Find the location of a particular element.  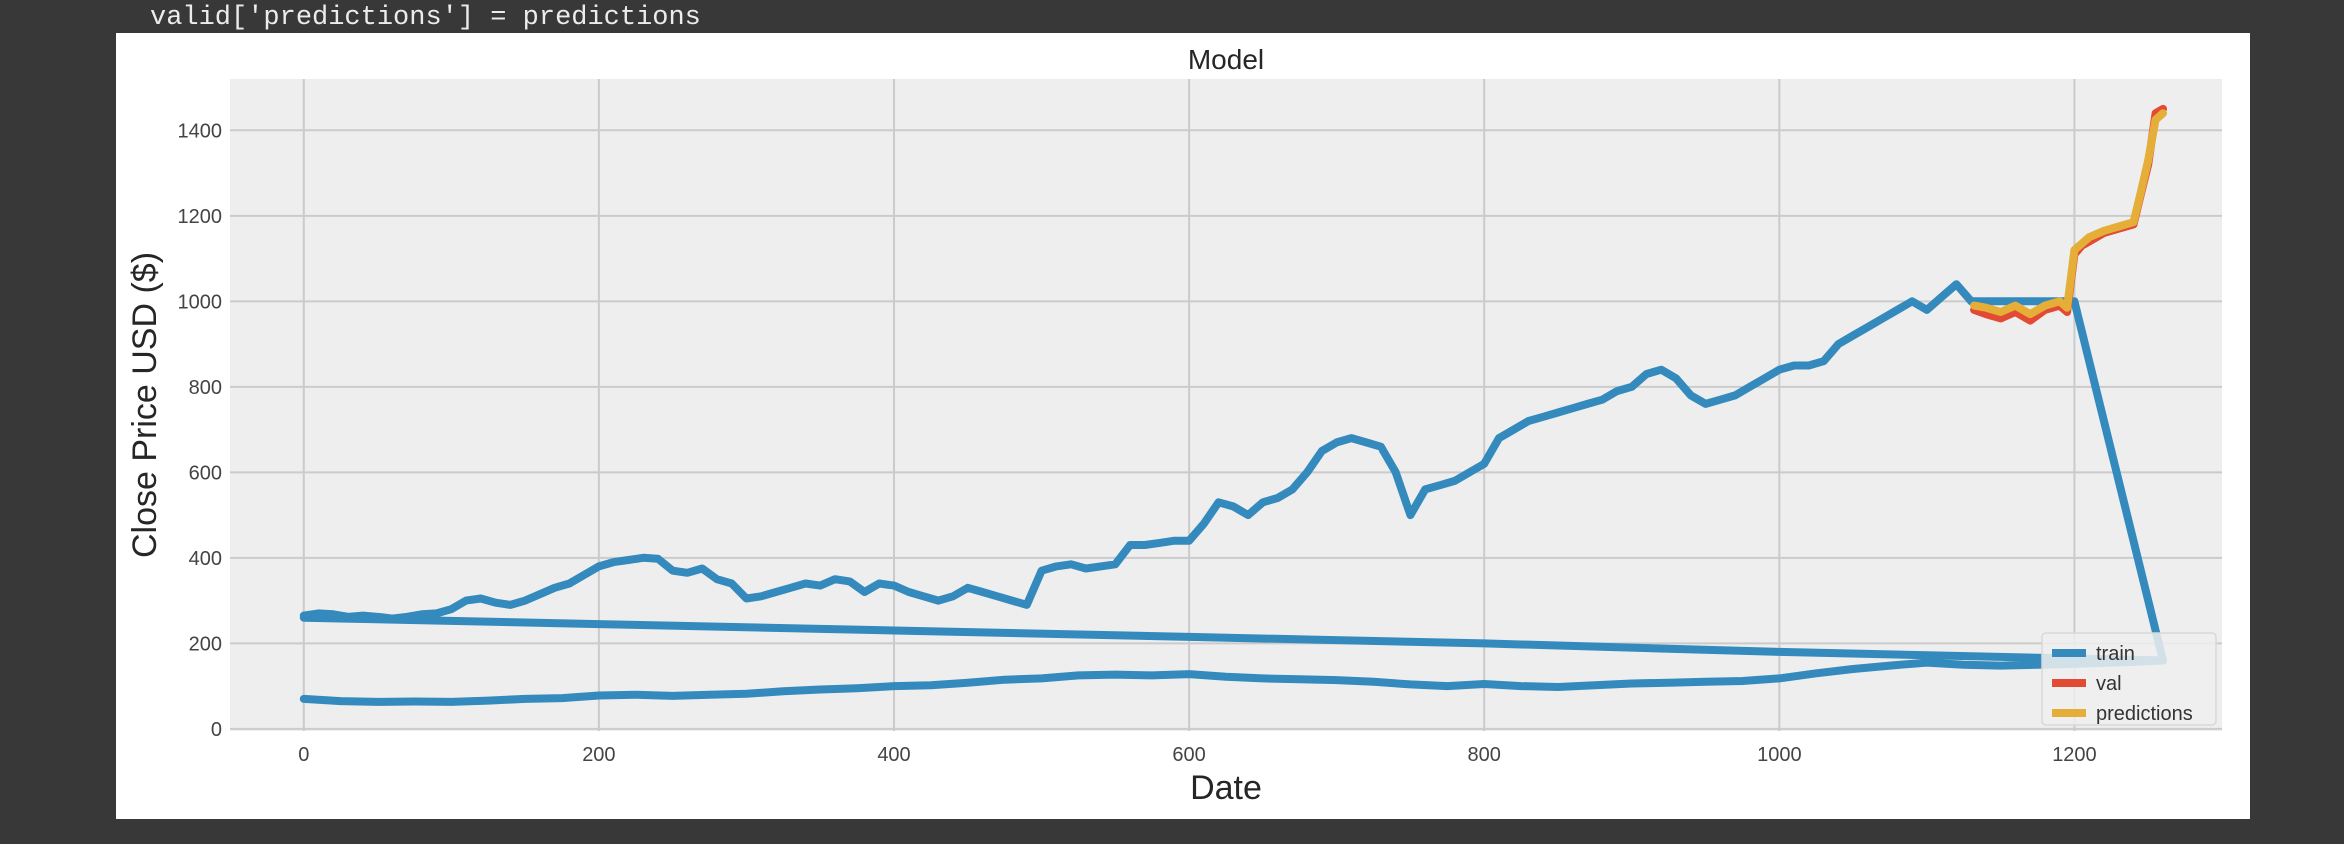

y-tick-label: 1000 is located at coordinates (200, 302).